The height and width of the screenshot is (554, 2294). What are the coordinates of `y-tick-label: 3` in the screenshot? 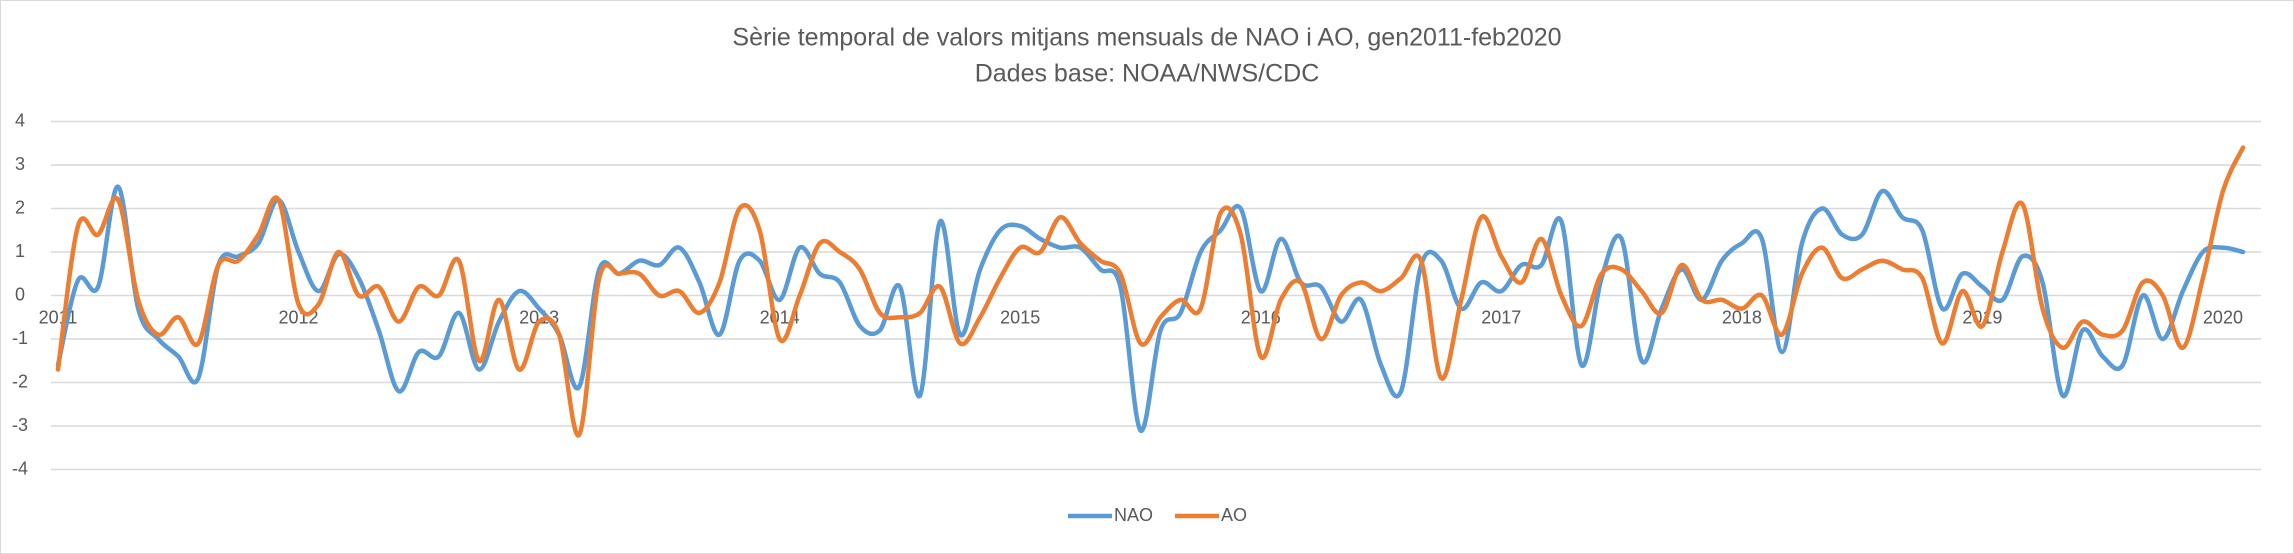 It's located at (20, 164).